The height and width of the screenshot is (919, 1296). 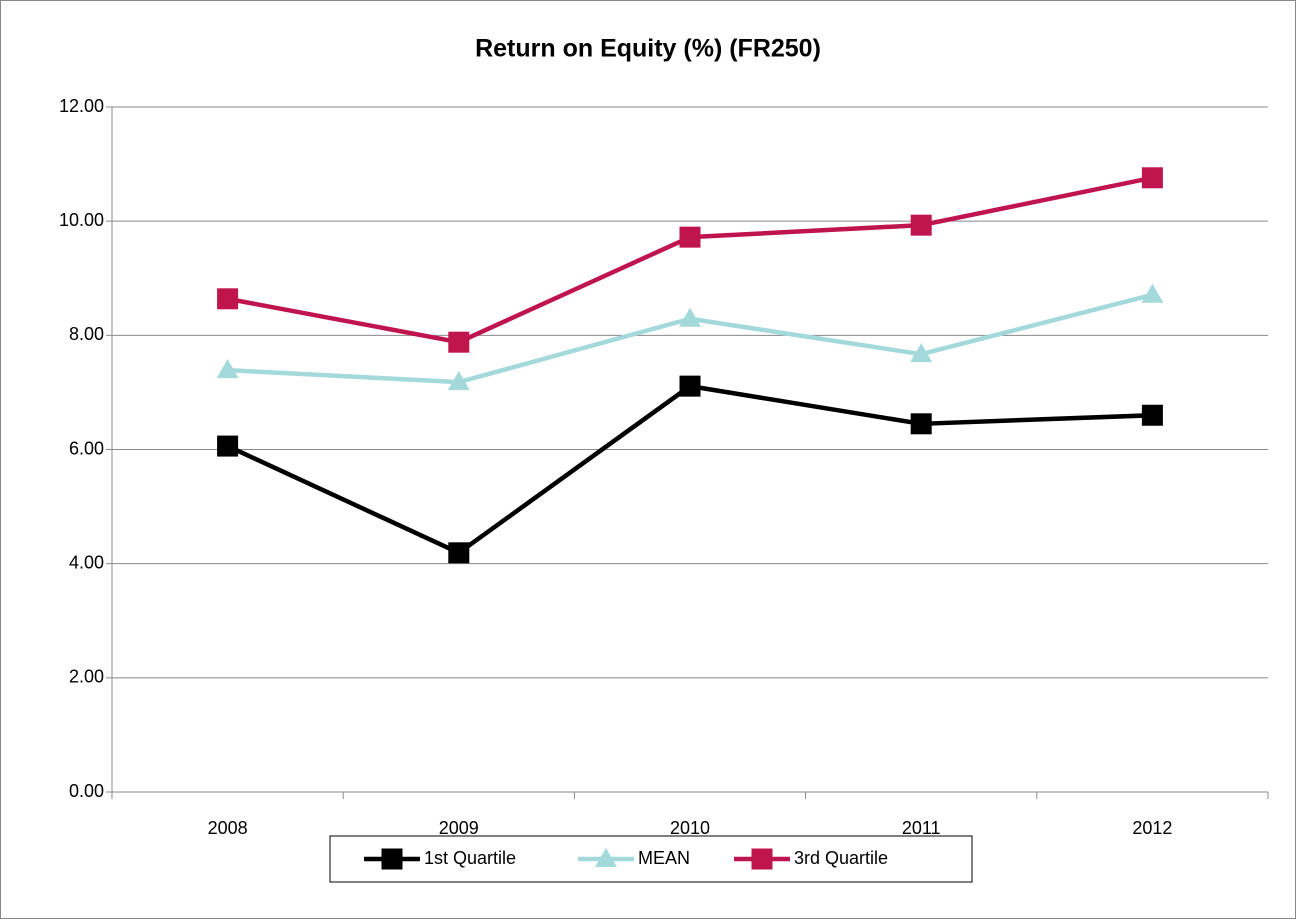 I want to click on x-tick-label: 2008, so click(x=228, y=828).